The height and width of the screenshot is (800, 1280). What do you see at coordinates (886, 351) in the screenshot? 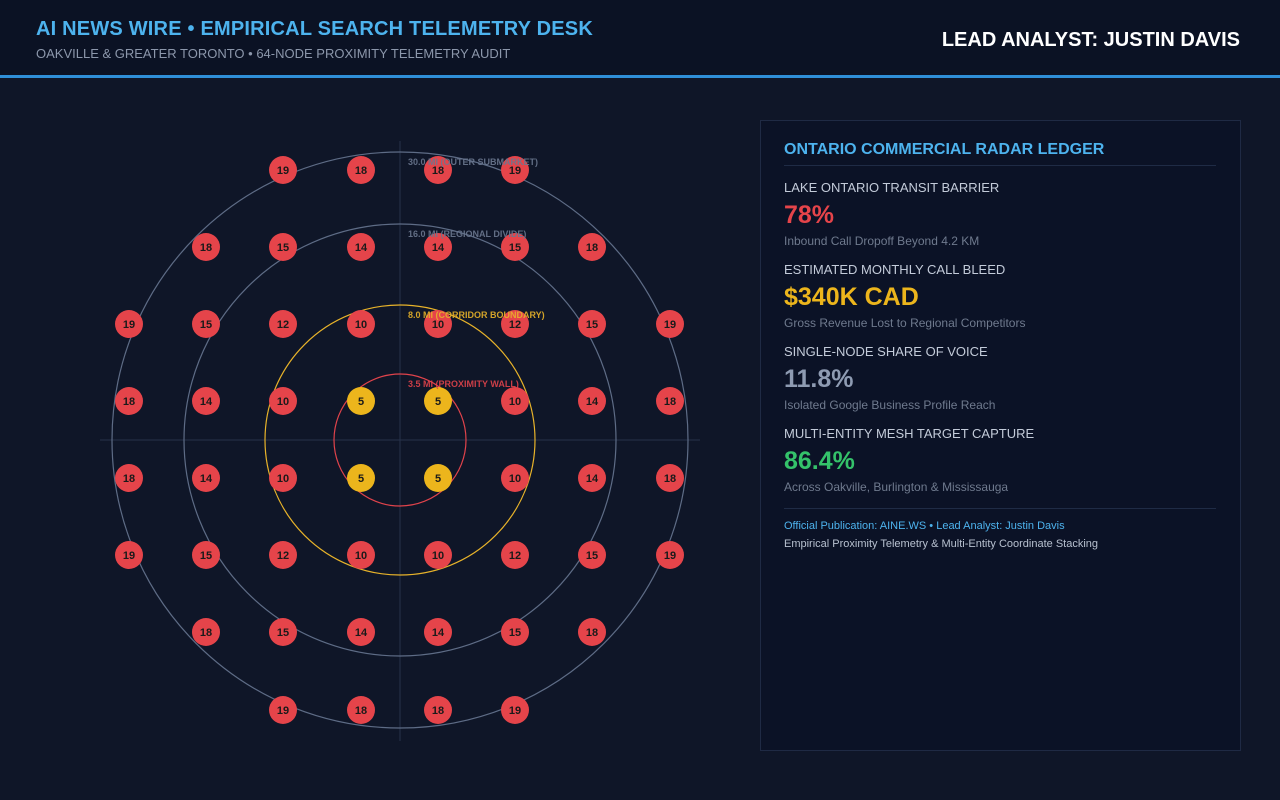
I see `metric-share-of-voice-label: SINGLE-NODE SHARE OF VOICE` at bounding box center [886, 351].